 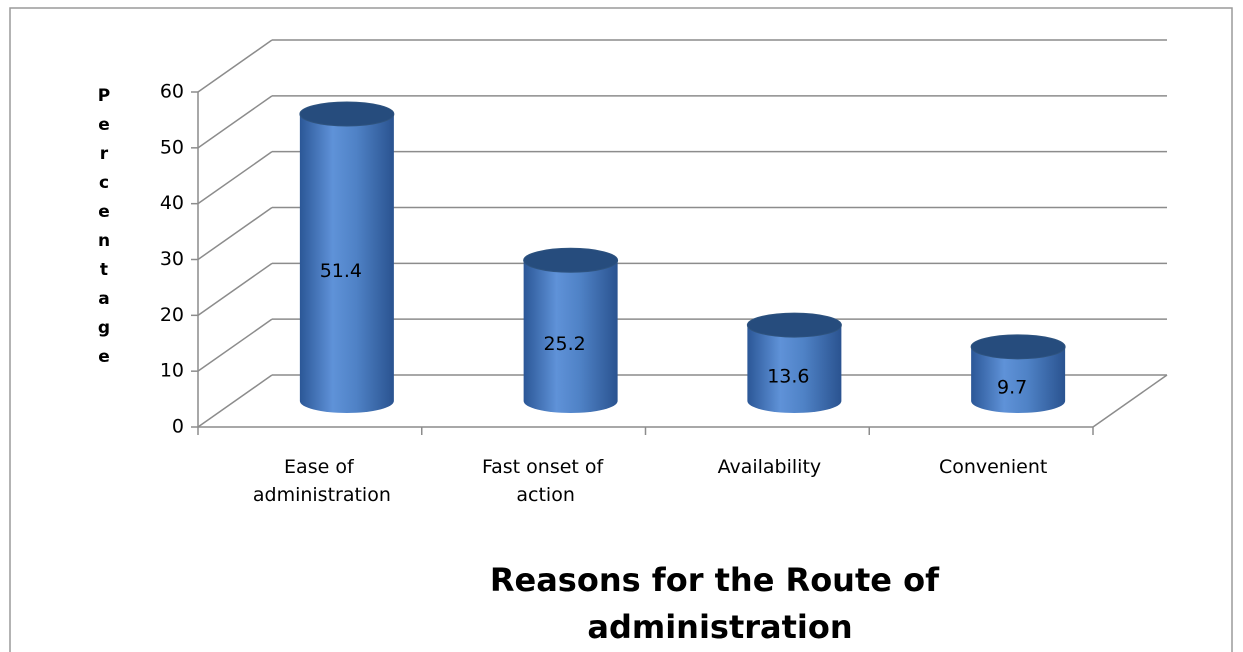 What do you see at coordinates (178, 427) in the screenshot?
I see `y-tick-label: 0` at bounding box center [178, 427].